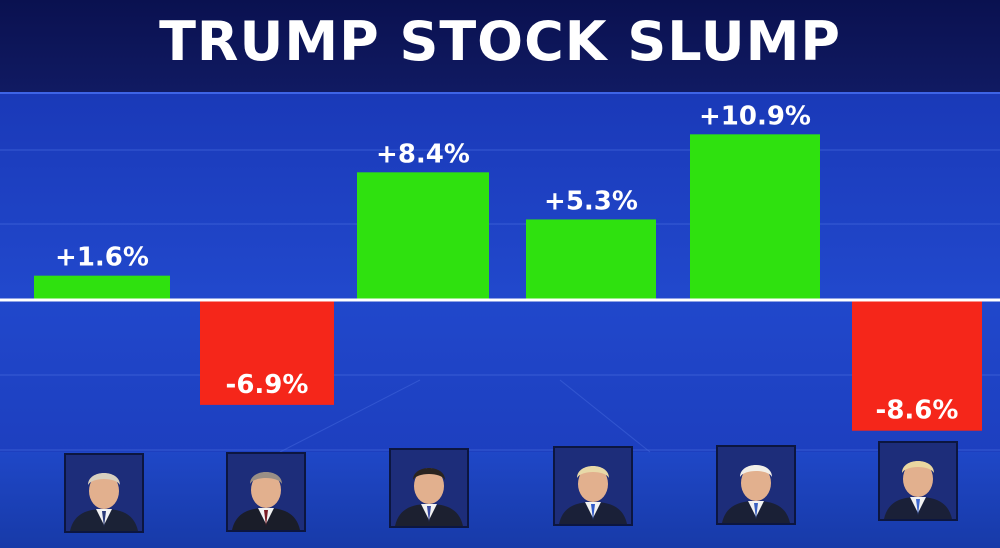 The height and width of the screenshot is (548, 1000). What do you see at coordinates (591, 201) in the screenshot?
I see `data-label: +5.3%` at bounding box center [591, 201].